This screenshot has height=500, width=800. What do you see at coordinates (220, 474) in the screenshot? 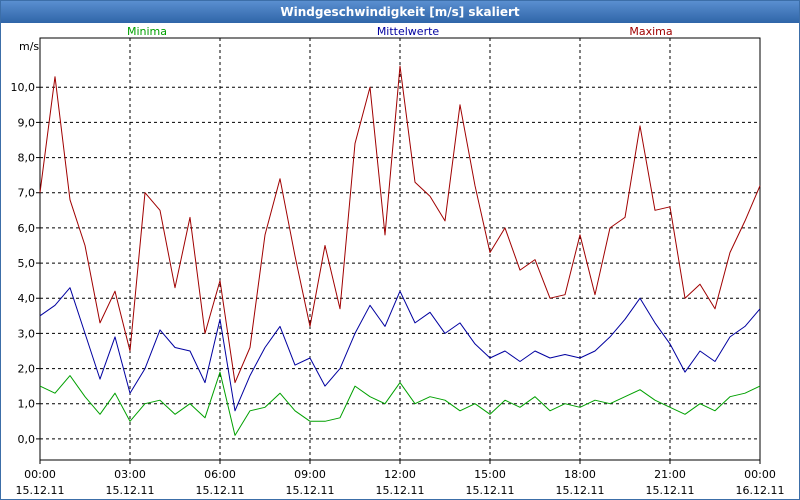
I see `x-tick-time: 06:00` at bounding box center [220, 474].